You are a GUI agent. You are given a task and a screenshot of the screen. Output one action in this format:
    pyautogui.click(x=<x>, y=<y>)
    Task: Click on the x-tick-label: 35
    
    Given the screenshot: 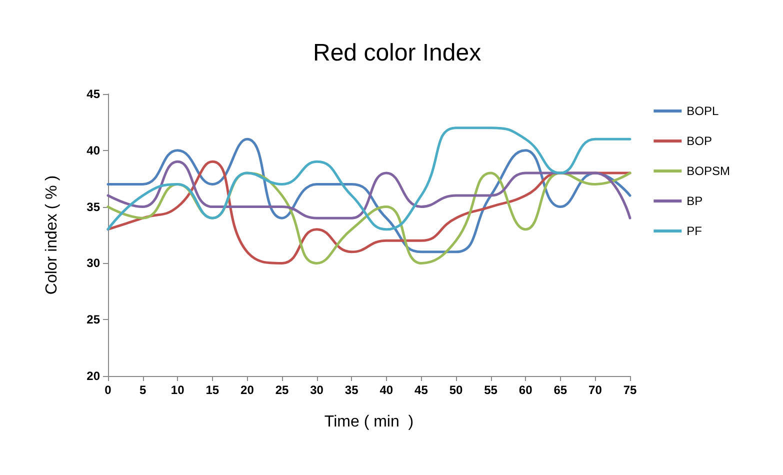 What is the action you would take?
    pyautogui.click(x=351, y=390)
    